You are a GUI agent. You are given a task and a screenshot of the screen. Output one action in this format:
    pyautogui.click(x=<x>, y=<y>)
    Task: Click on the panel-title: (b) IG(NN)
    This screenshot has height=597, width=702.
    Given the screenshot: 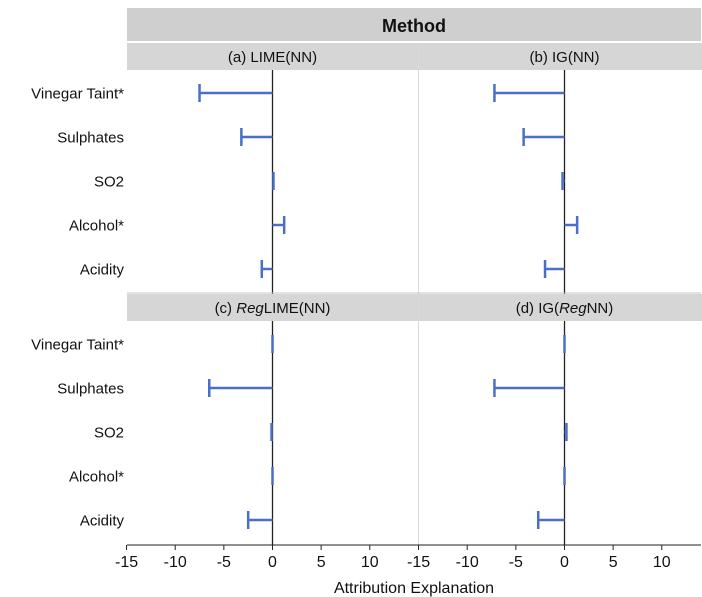 What is the action you would take?
    pyautogui.click(x=564, y=57)
    